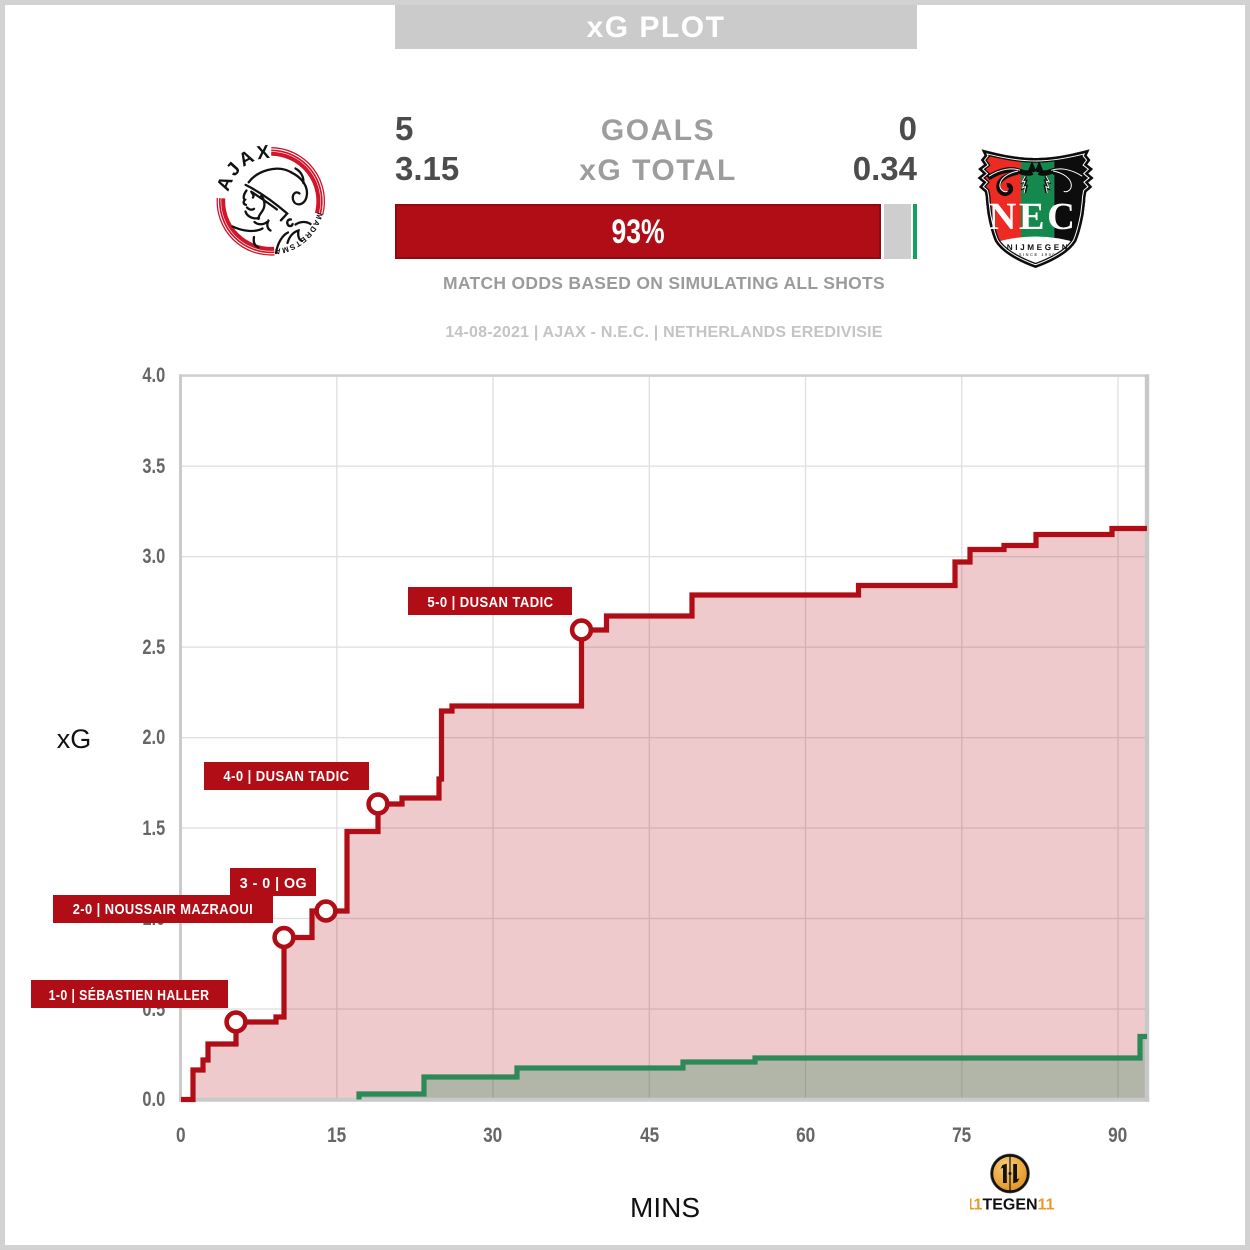 This screenshot has height=1250, width=1250. I want to click on svg-text: AJAX, so click(243, 167).